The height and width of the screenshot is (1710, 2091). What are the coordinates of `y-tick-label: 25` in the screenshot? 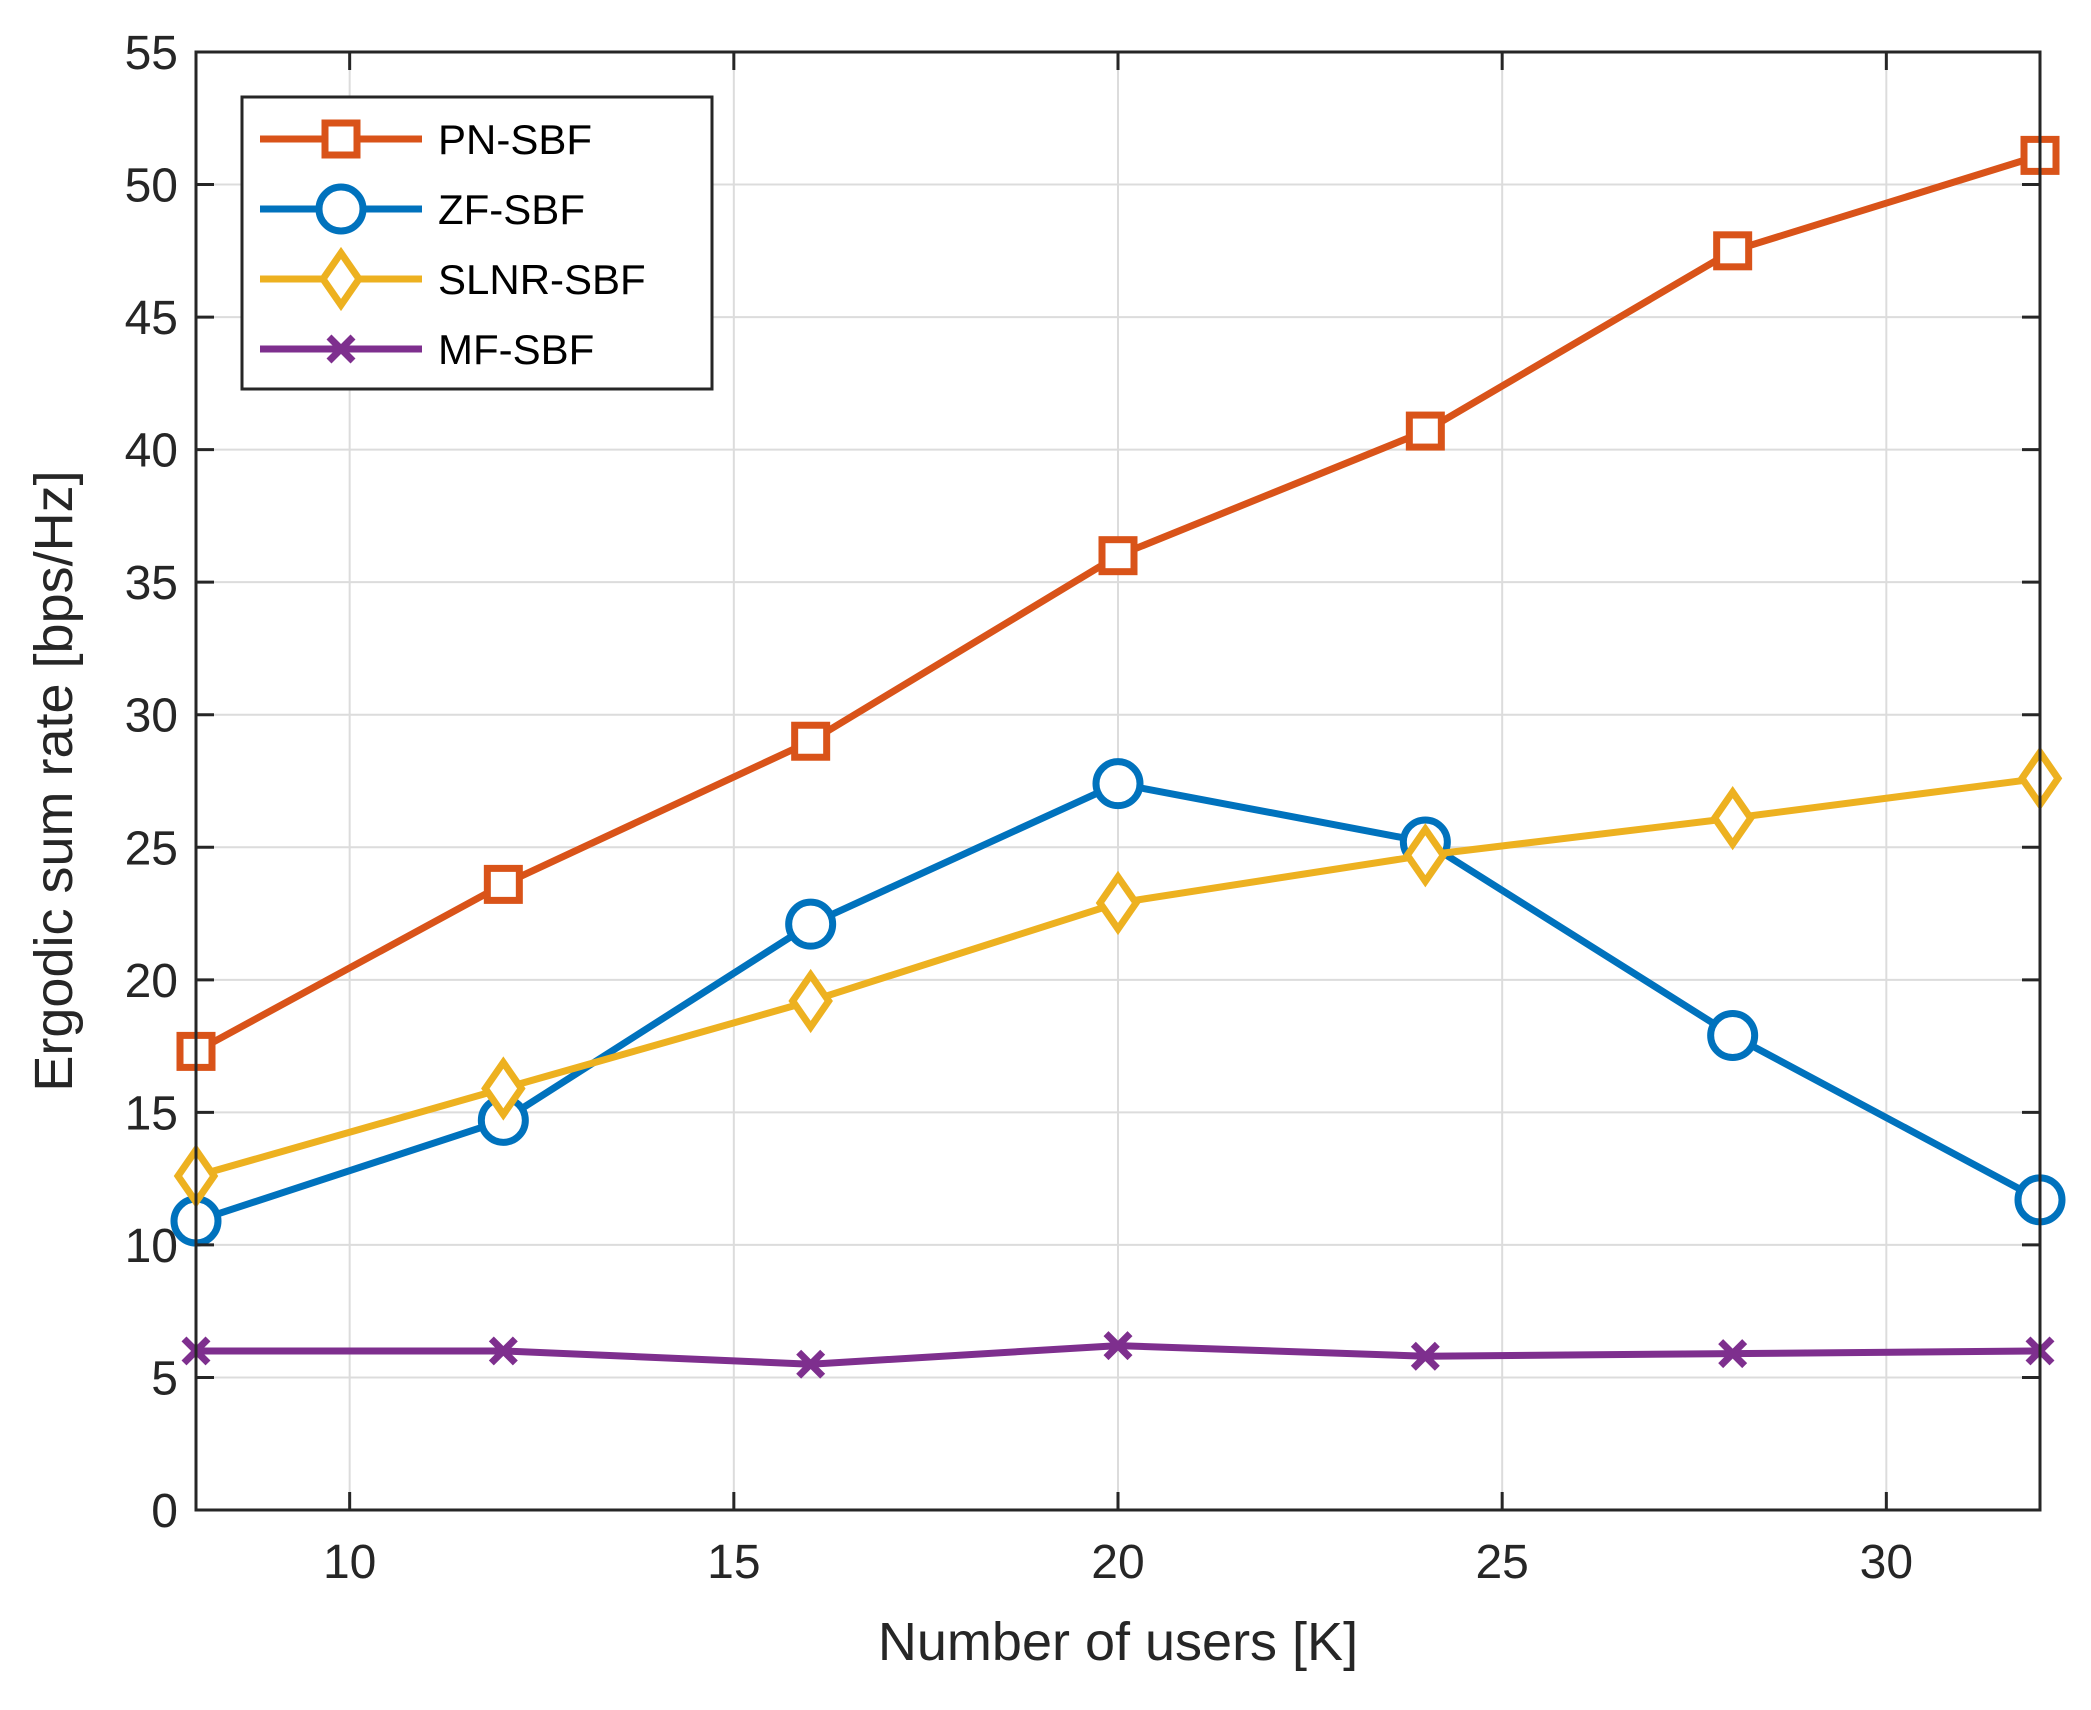 It's located at (151, 848).